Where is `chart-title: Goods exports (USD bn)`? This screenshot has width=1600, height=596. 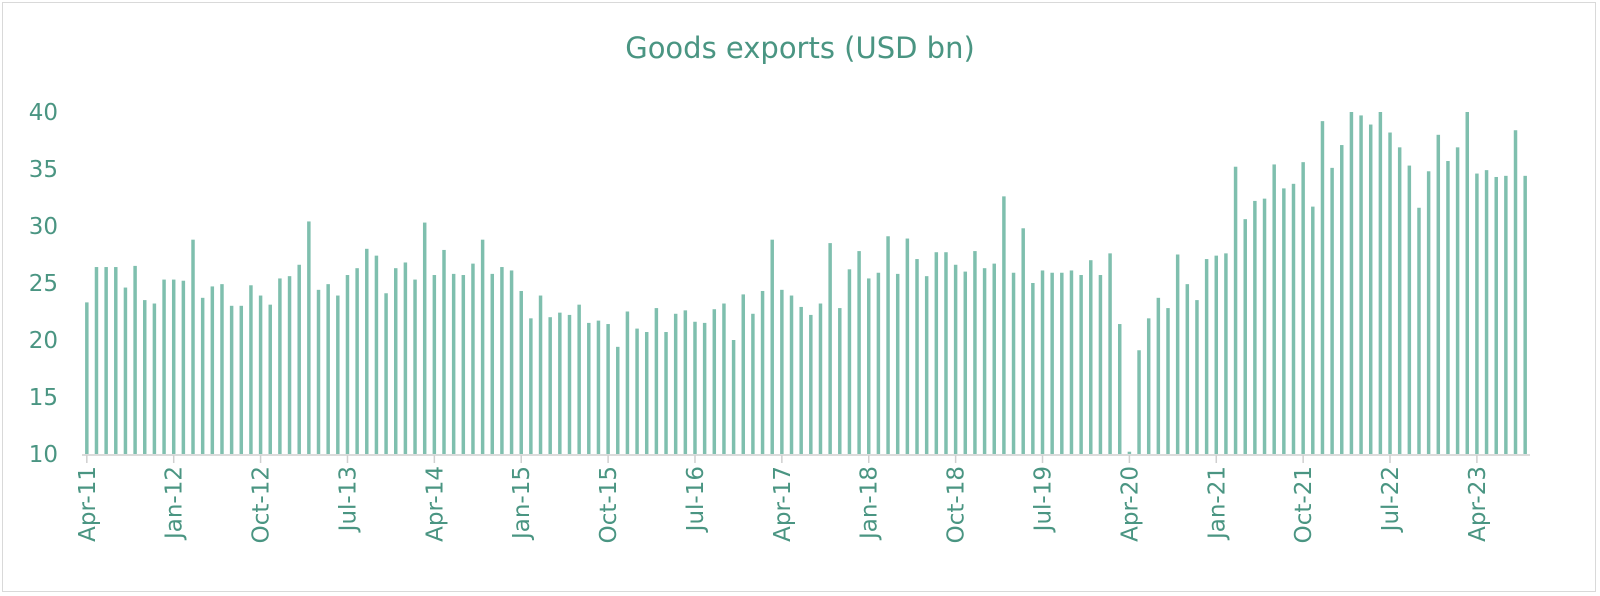 chart-title: Goods exports (USD bn) is located at coordinates (800, 48).